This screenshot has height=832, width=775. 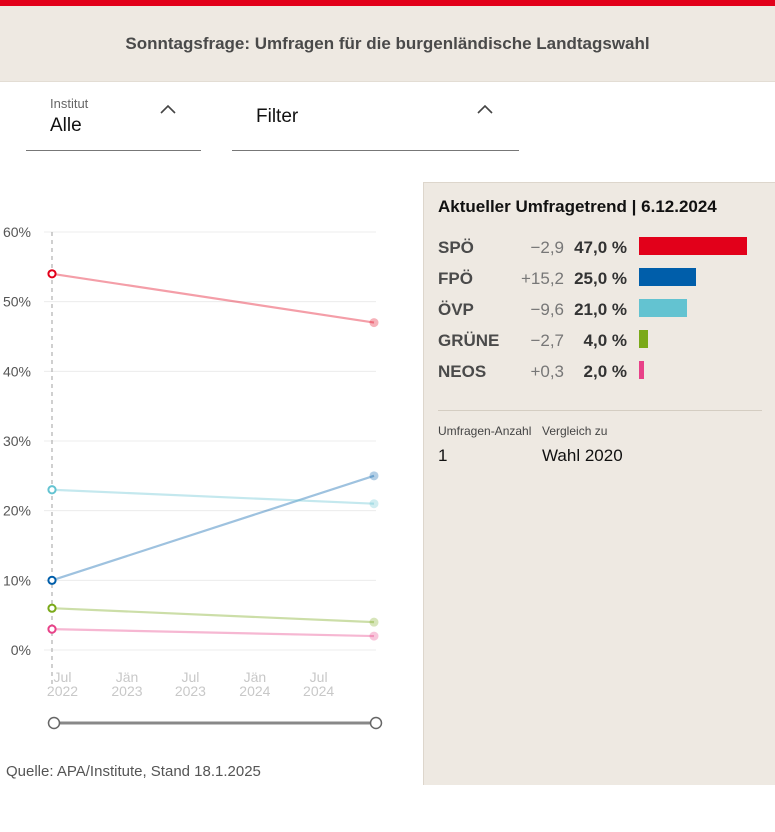 I want to click on x-tick-year: 2022, so click(x=62, y=691).